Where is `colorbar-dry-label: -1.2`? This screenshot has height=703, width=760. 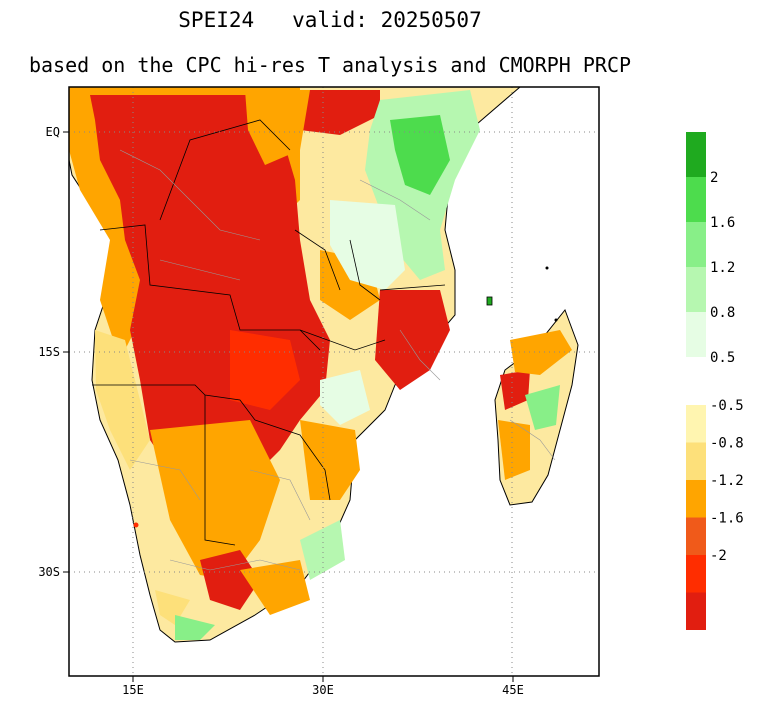
colorbar-dry-label: -1.2 is located at coordinates (727, 481).